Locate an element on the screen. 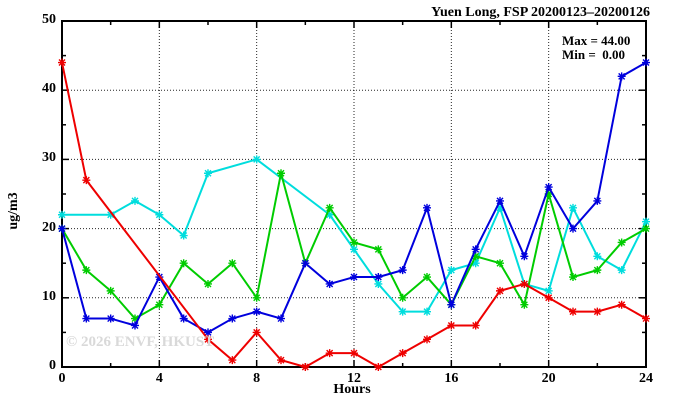  x-tick-label: 16 is located at coordinates (451, 378).